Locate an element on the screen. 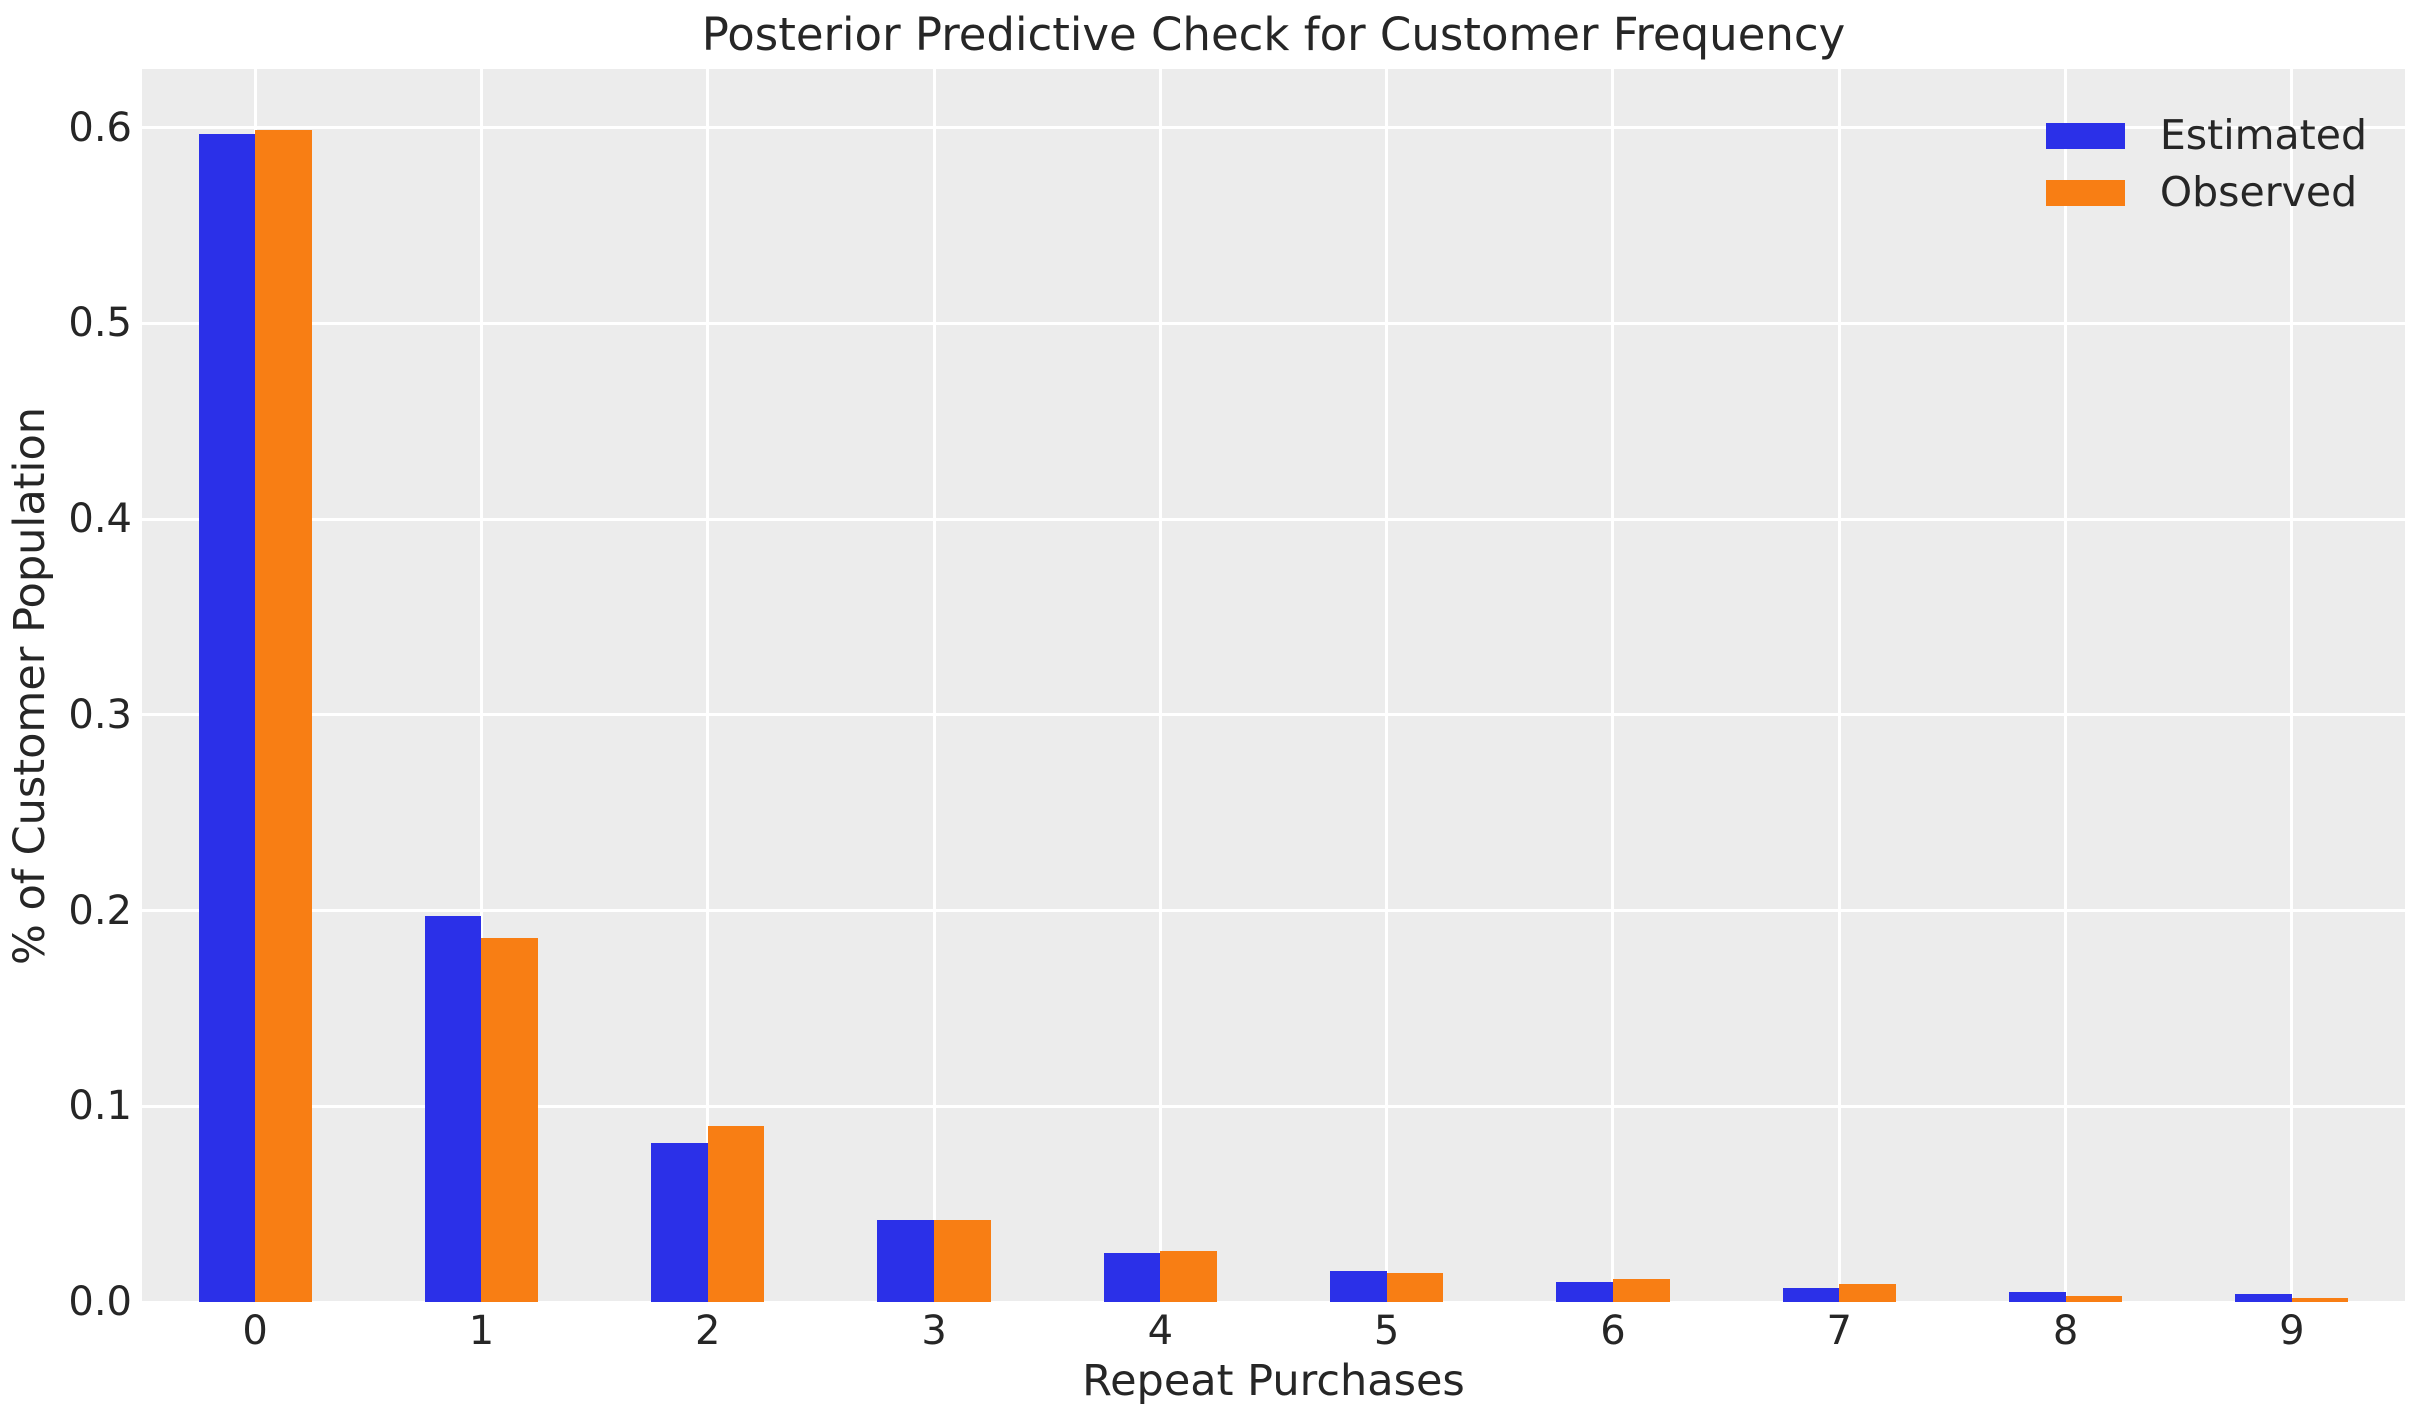  x-tick-label: 5 is located at coordinates (1386, 1331).